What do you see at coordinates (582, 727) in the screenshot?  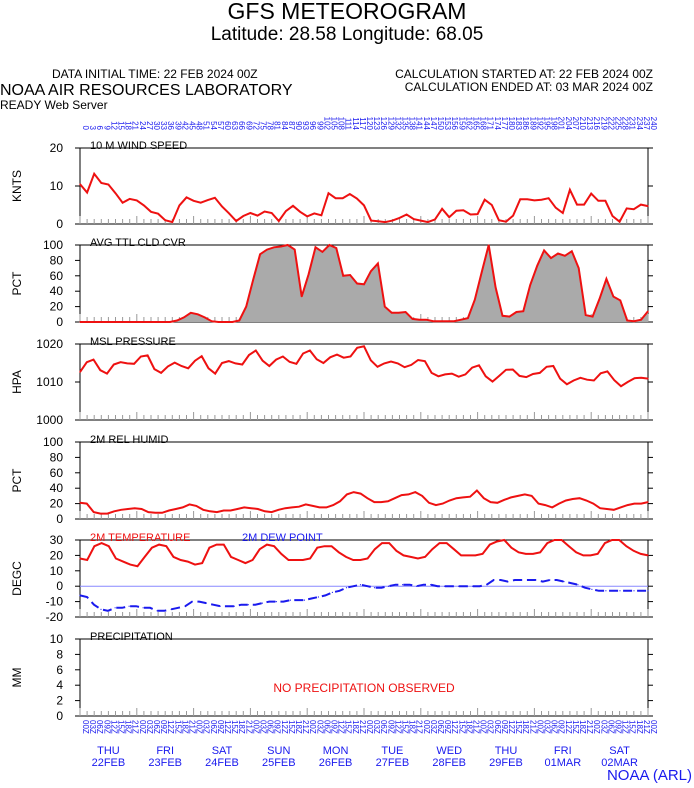 I see `bottom-axis-label: 18Z` at bounding box center [582, 727].